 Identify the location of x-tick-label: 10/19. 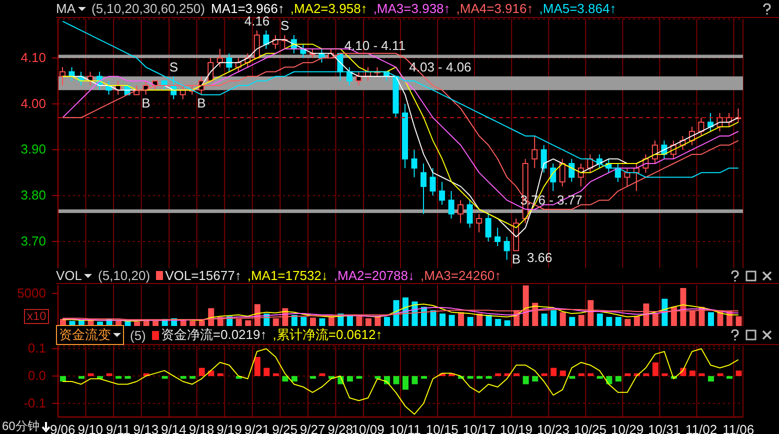
(516, 428).